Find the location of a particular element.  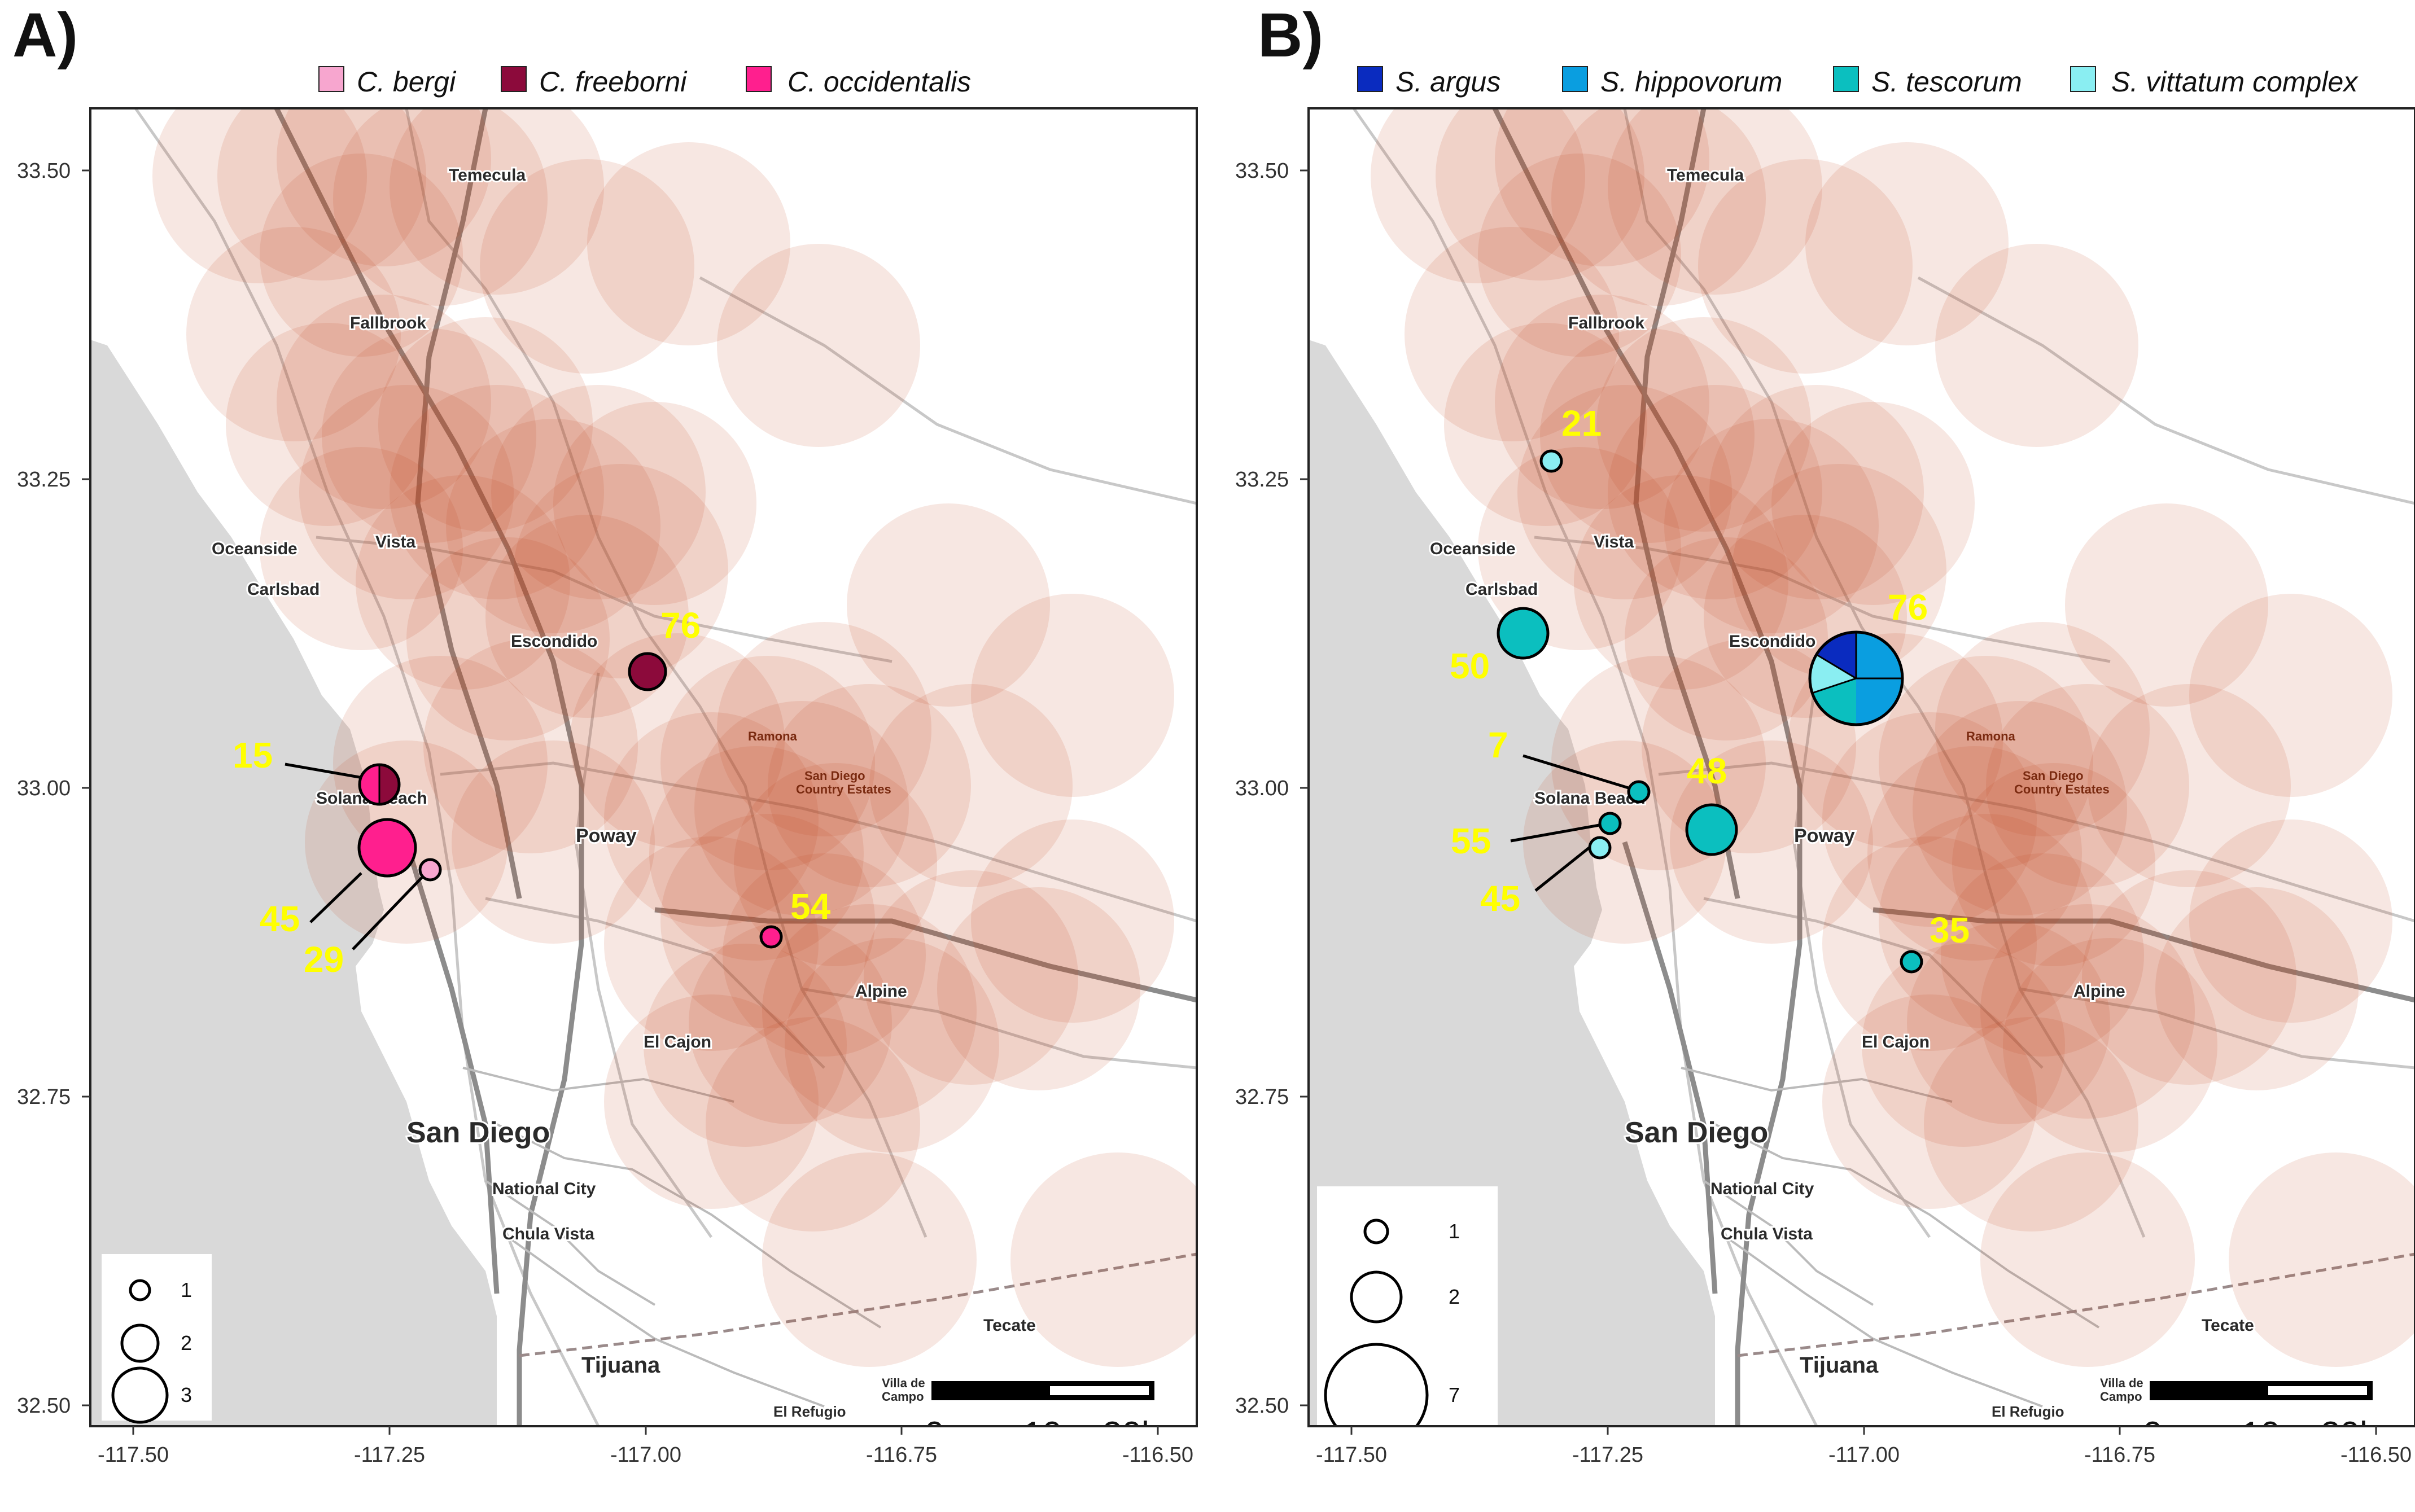

site-48-b: 48 is located at coordinates (1711, 803).